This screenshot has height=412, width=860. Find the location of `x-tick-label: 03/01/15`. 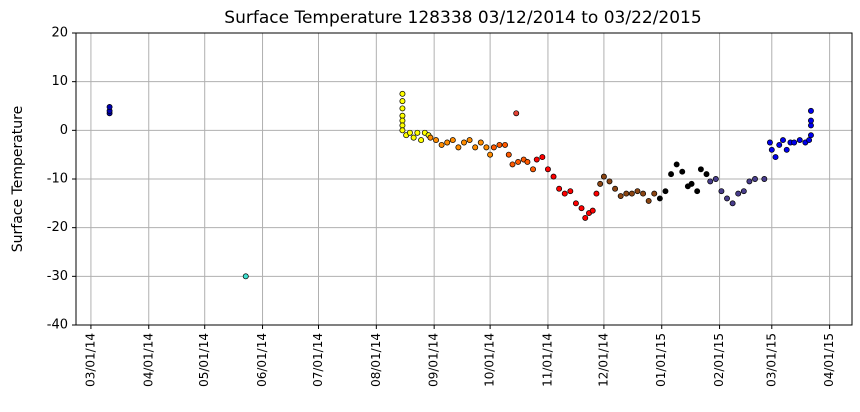

x-tick-label: 03/01/15 is located at coordinates (771, 360).